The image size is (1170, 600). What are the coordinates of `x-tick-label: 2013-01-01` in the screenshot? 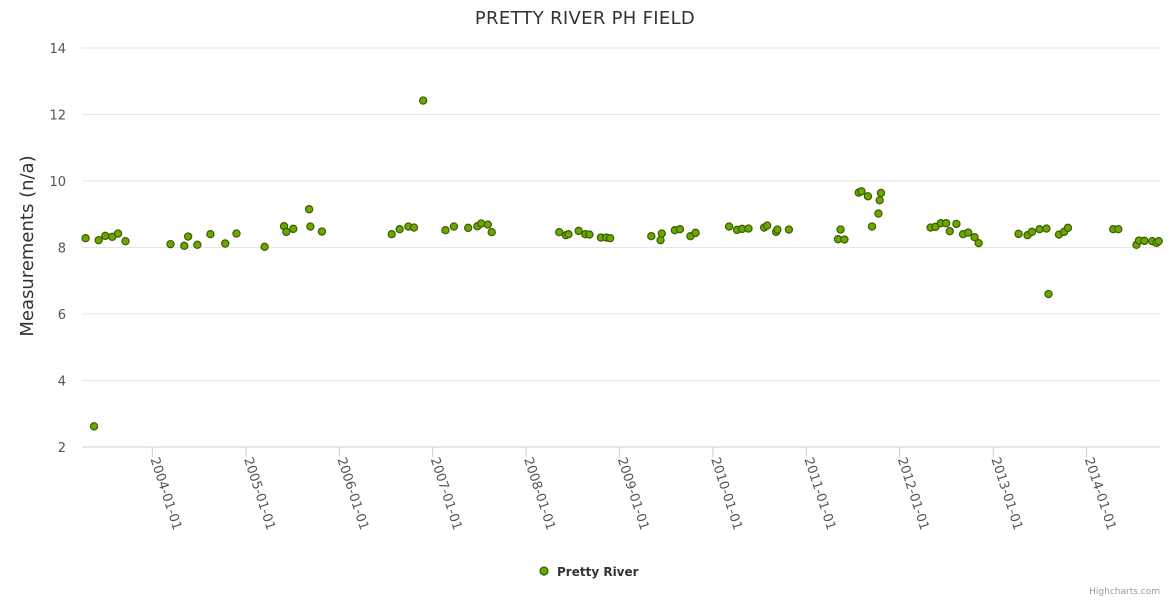 It's located at (1006, 494).